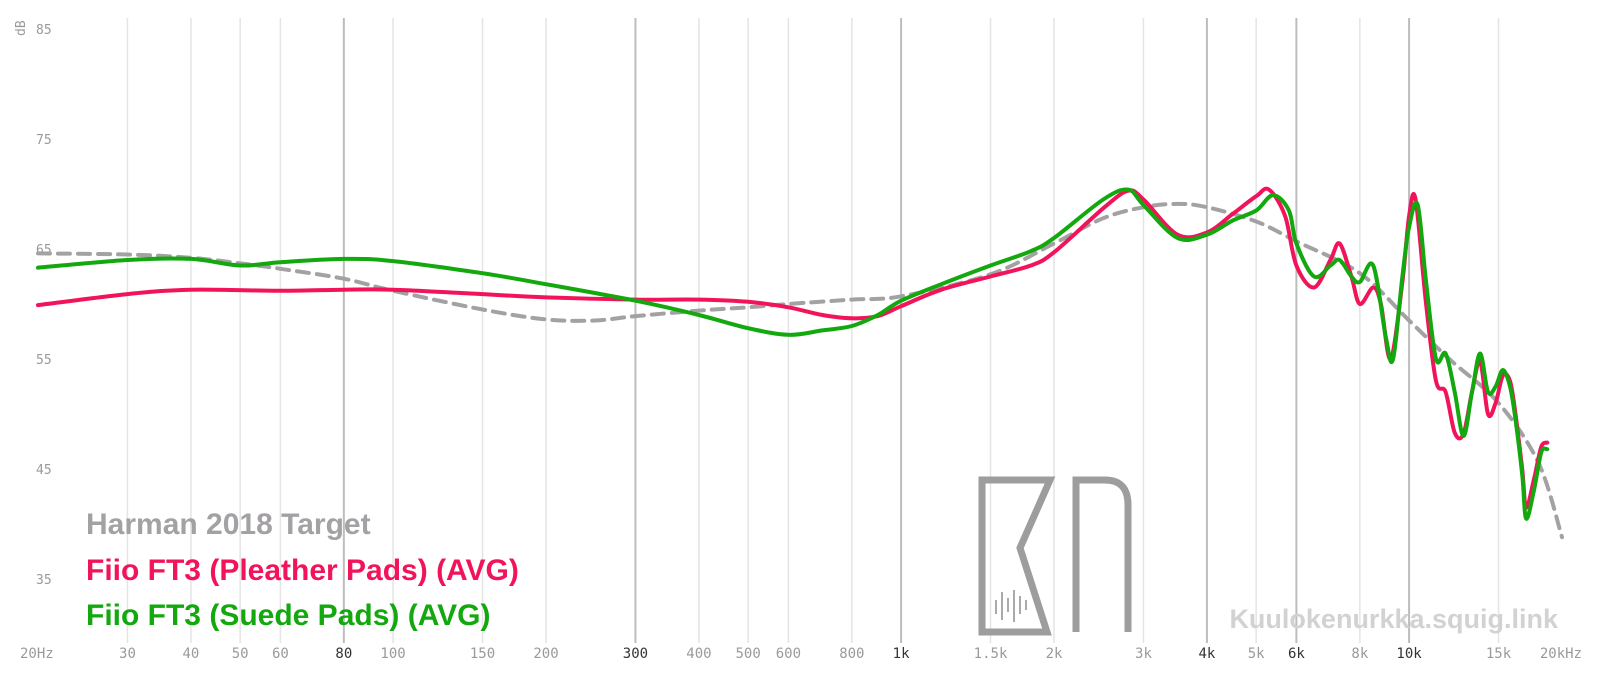  What do you see at coordinates (482, 654) in the screenshot?
I see `x-tick-label: 150` at bounding box center [482, 654].